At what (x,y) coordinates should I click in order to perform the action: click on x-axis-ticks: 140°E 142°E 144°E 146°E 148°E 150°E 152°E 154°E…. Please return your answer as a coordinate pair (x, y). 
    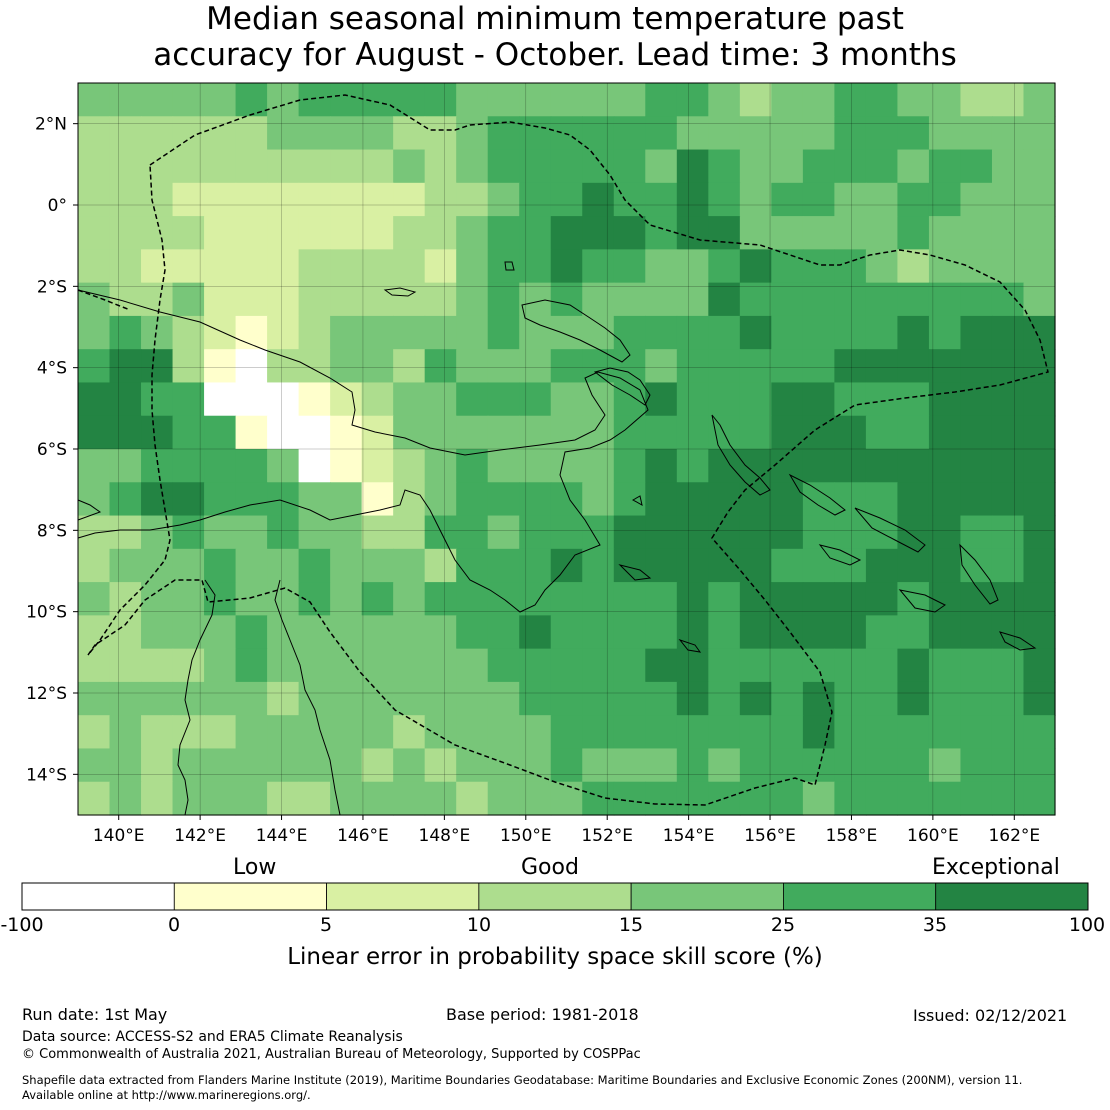
    Looking at the image, I should click on (566, 830).